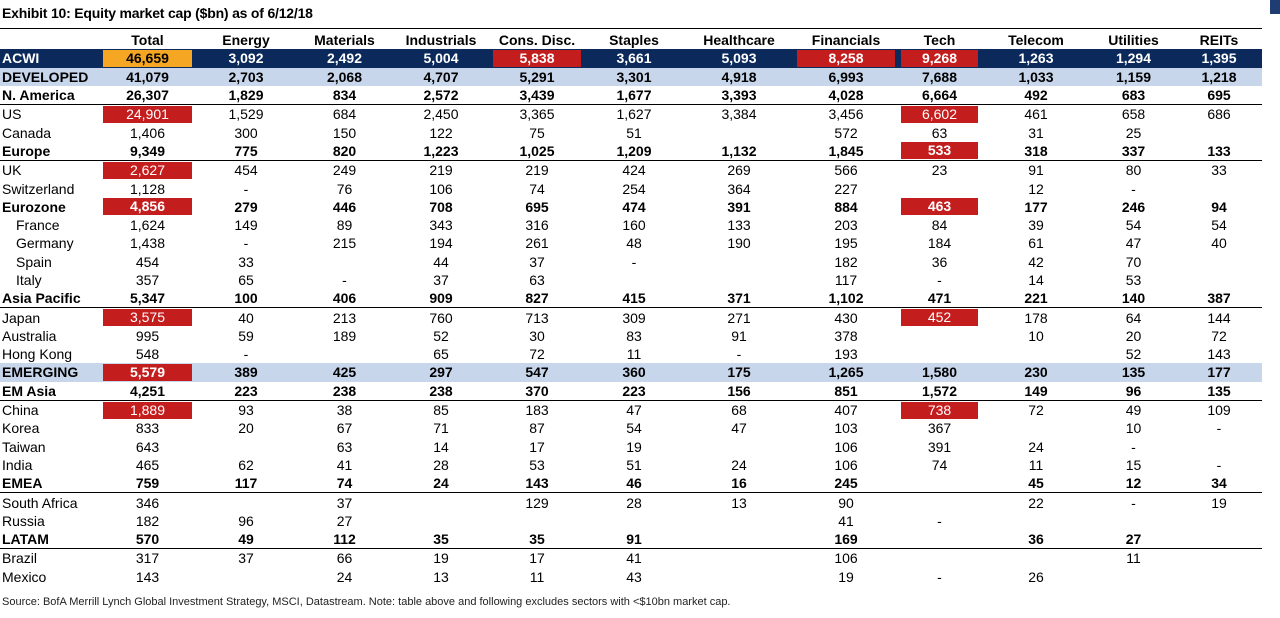 The width and height of the screenshot is (1280, 618). I want to click on table-cell: 572, so click(846, 132).